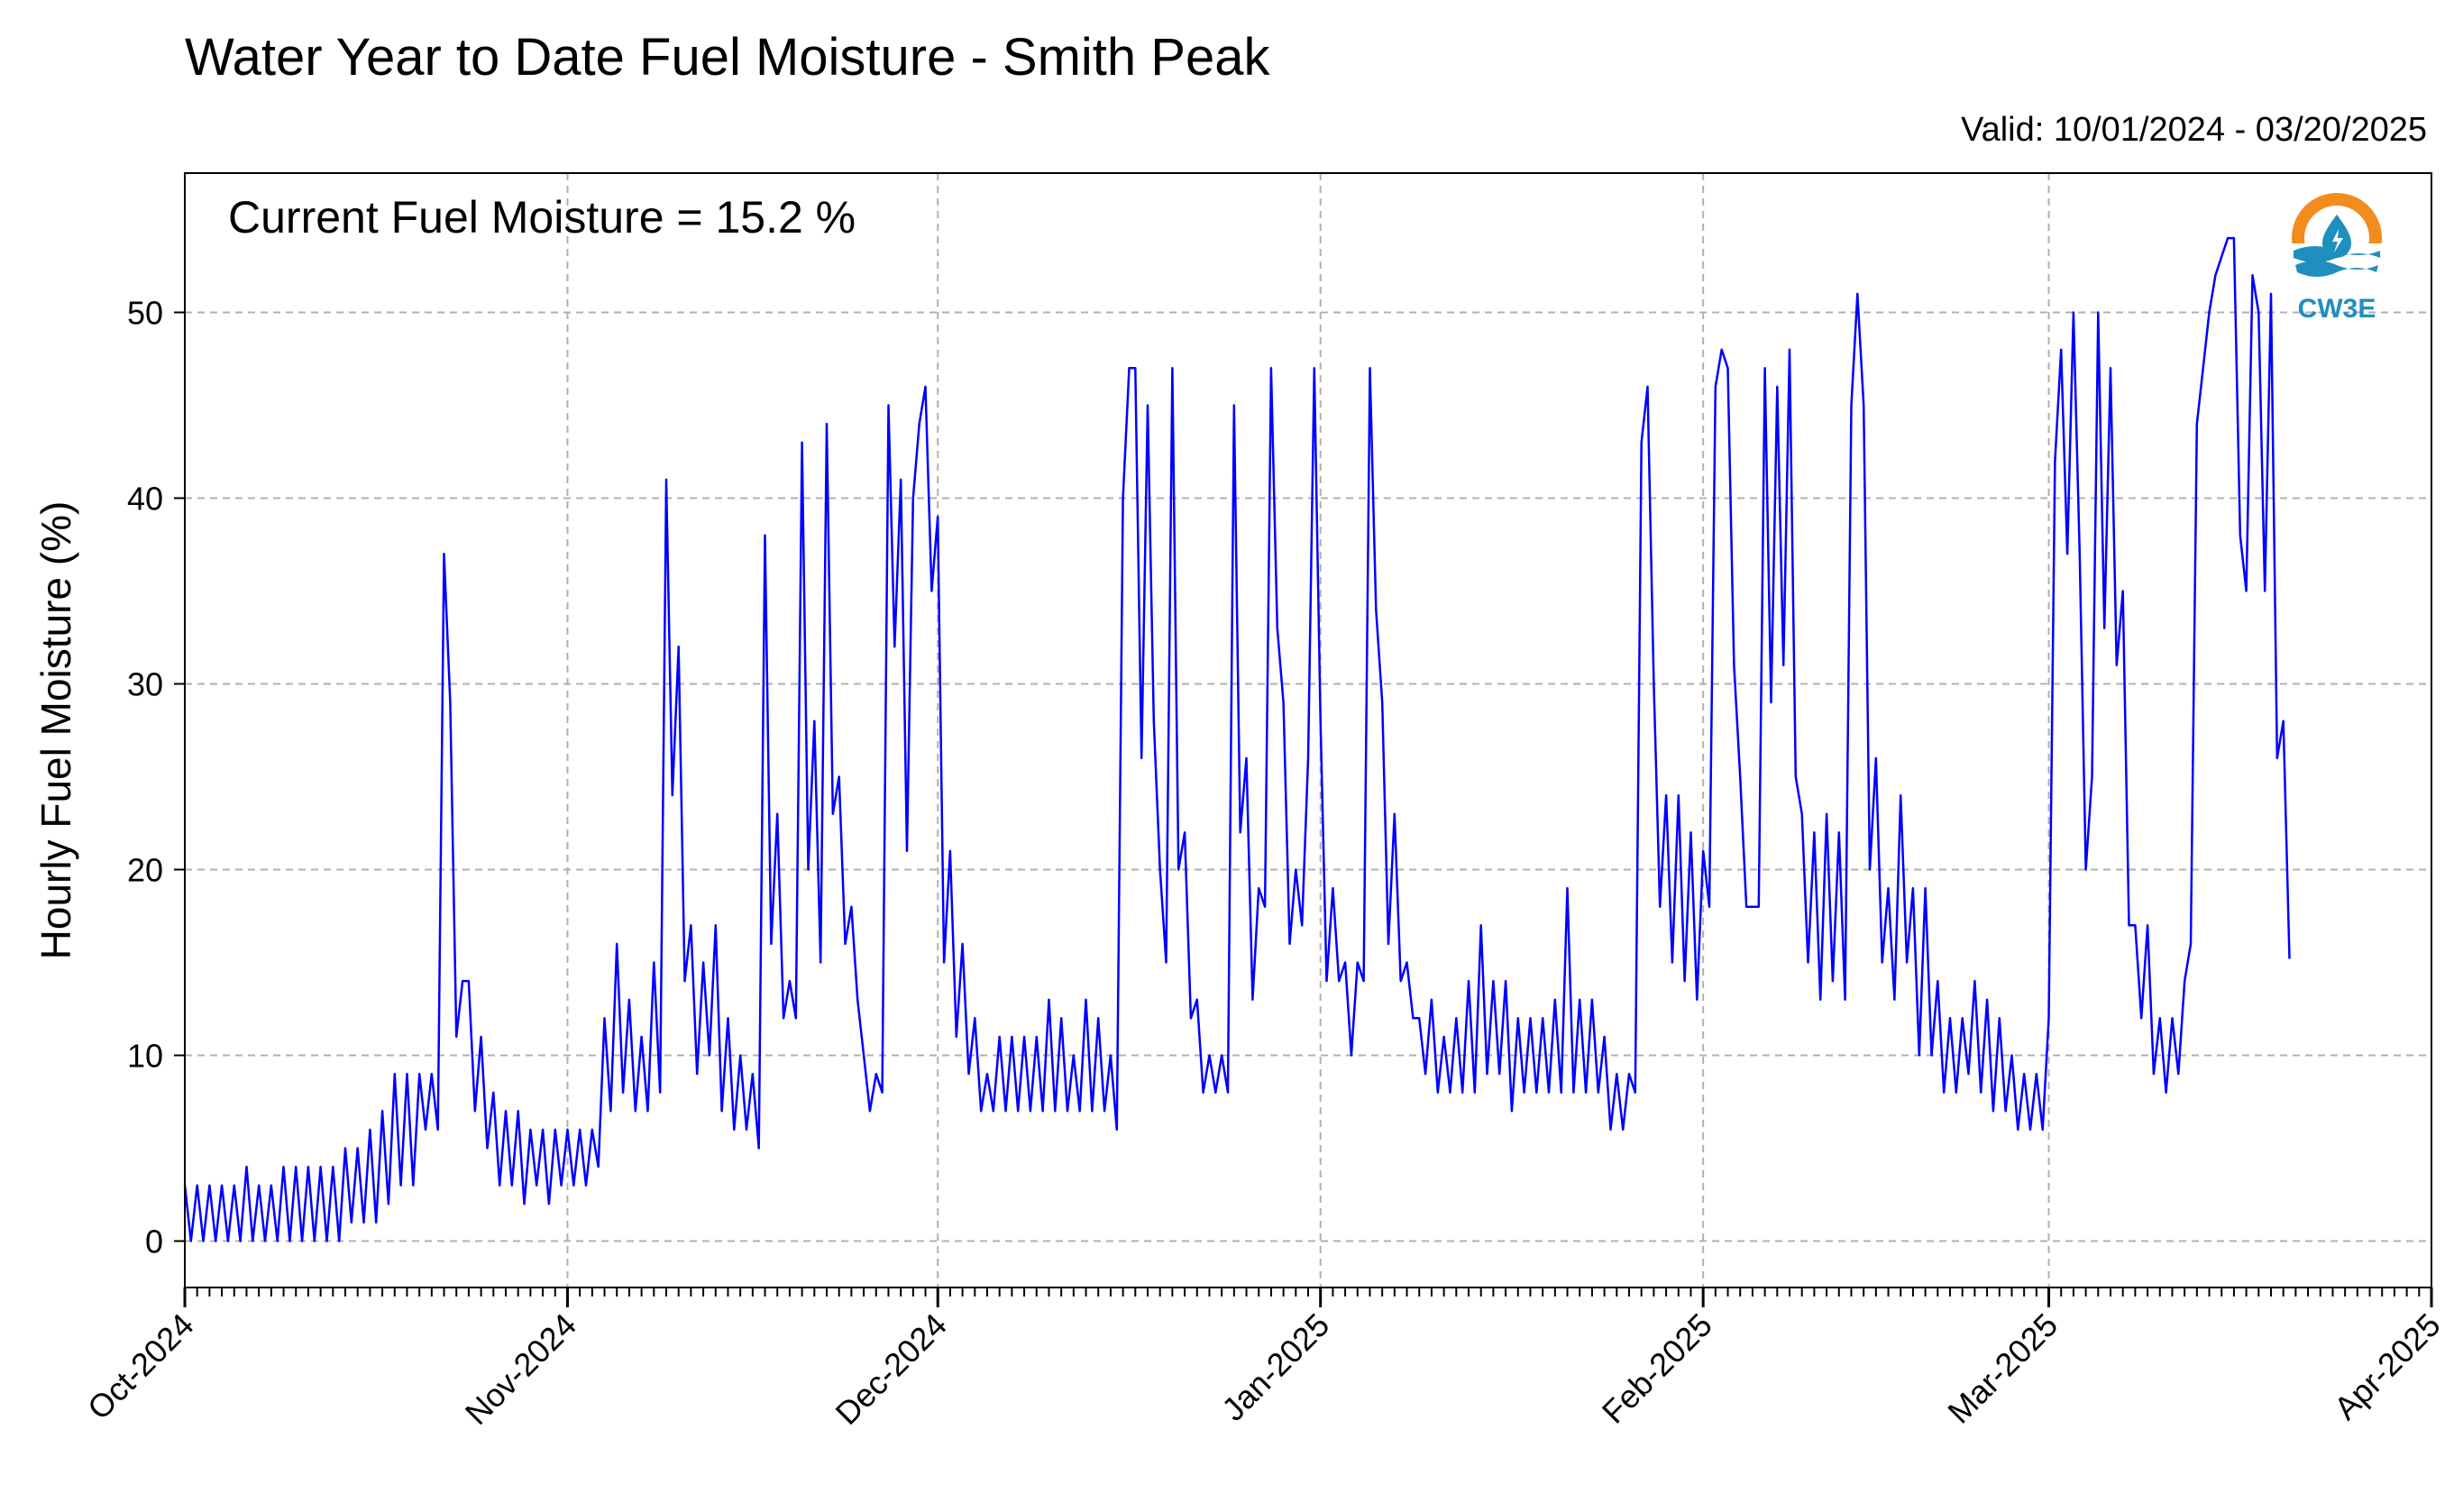 The image size is (2454, 1512). I want to click on y-tick-label: 50, so click(145, 313).